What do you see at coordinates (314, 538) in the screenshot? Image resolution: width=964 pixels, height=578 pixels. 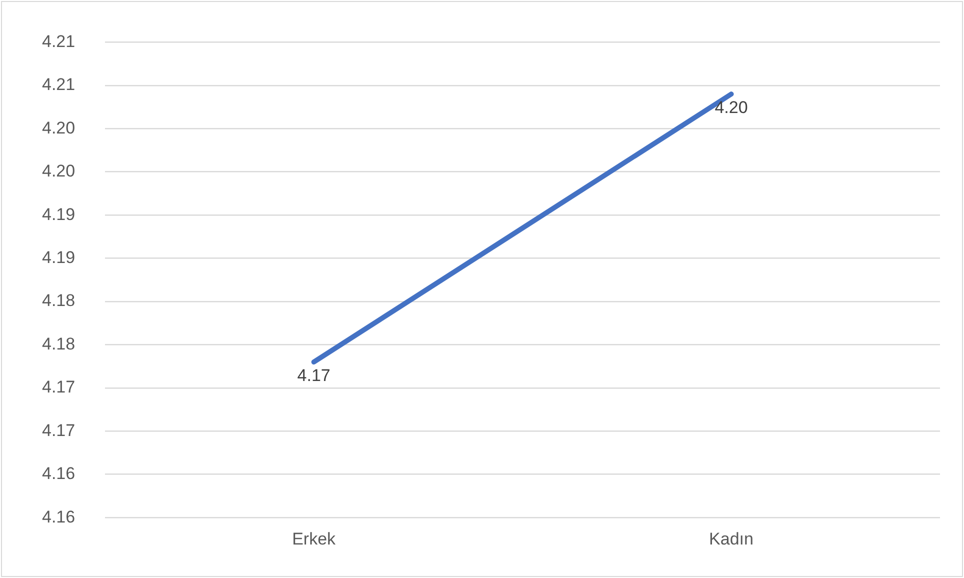 I see `x-tick-label: Erkek` at bounding box center [314, 538].